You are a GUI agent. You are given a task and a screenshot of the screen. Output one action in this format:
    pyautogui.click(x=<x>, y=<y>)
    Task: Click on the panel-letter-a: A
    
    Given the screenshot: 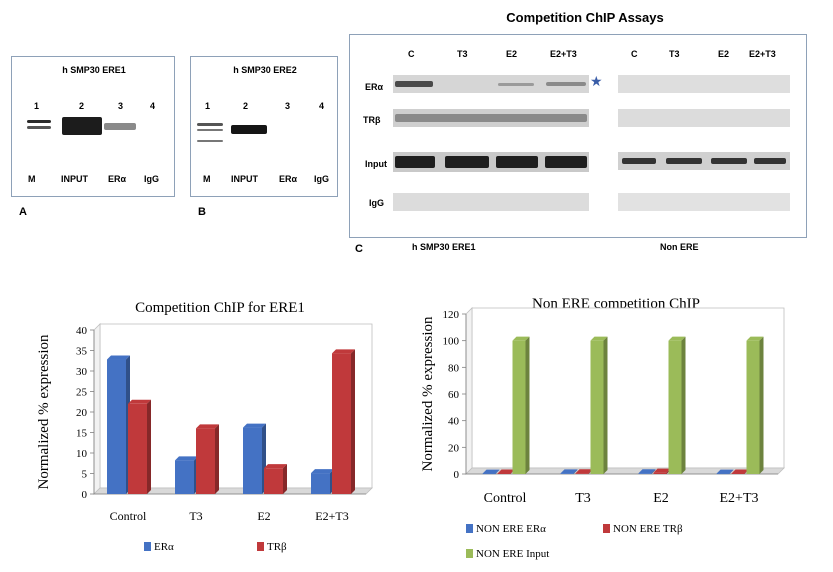 What is the action you would take?
    pyautogui.click(x=23, y=212)
    